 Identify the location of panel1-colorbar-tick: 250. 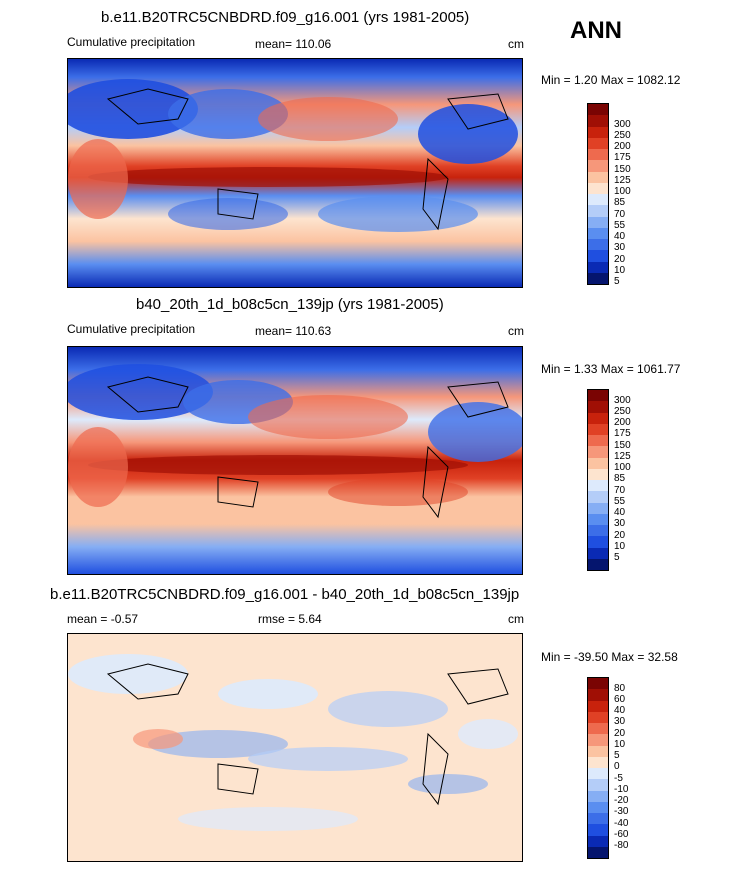
(622, 135).